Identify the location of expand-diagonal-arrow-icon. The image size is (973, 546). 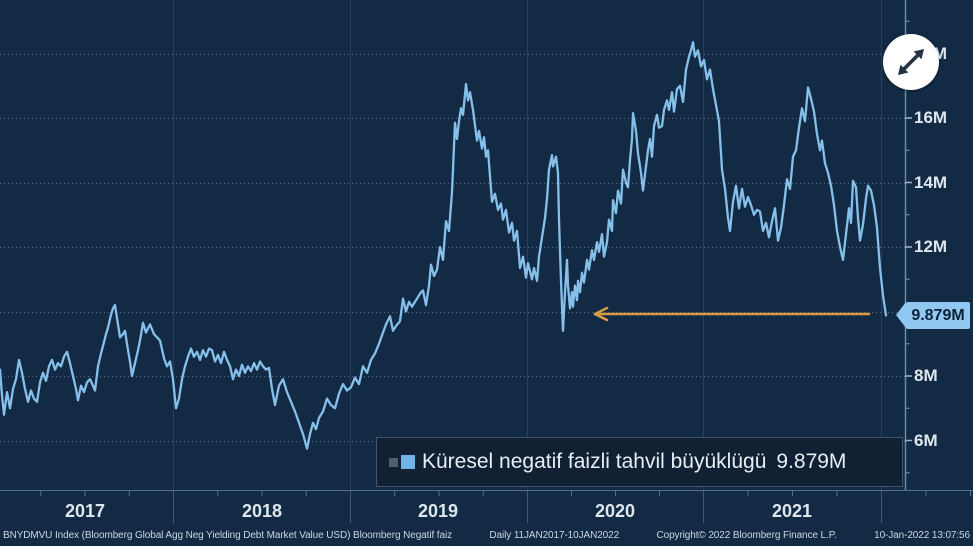
(911, 62).